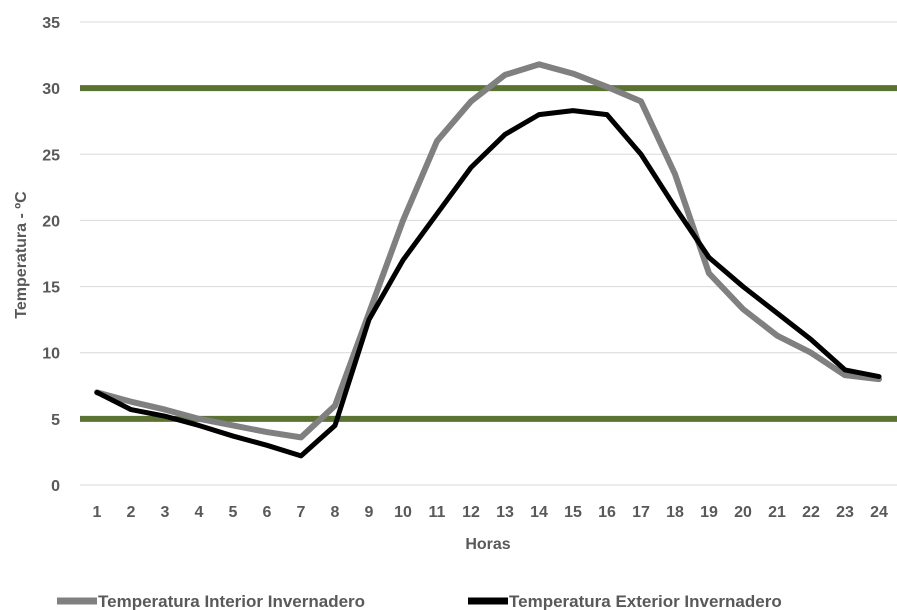 Image resolution: width=897 pixels, height=610 pixels. Describe the element at coordinates (199, 512) in the screenshot. I see `x-tick-label: 4` at that location.